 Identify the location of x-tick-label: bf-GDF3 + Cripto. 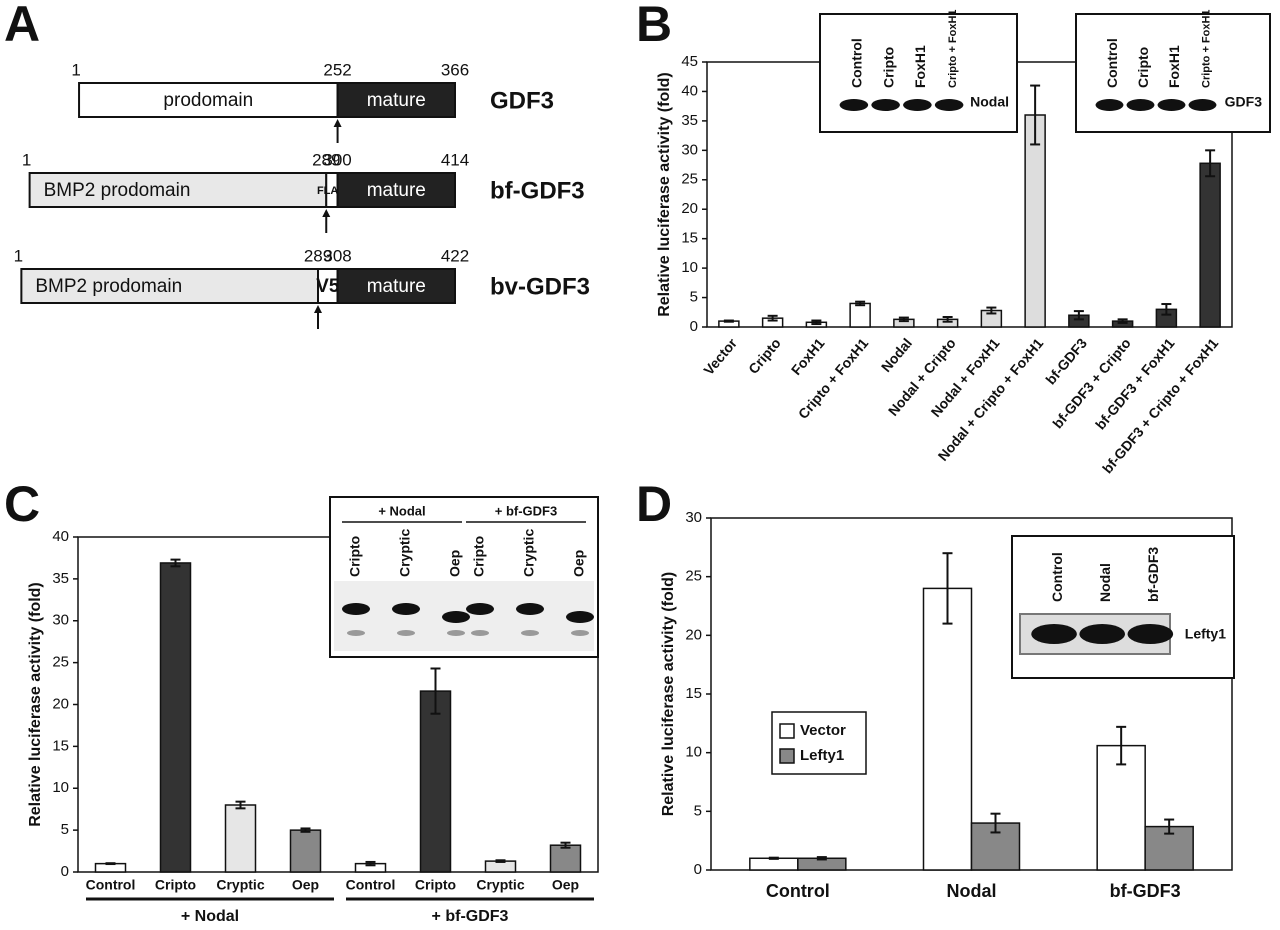
(1091, 383).